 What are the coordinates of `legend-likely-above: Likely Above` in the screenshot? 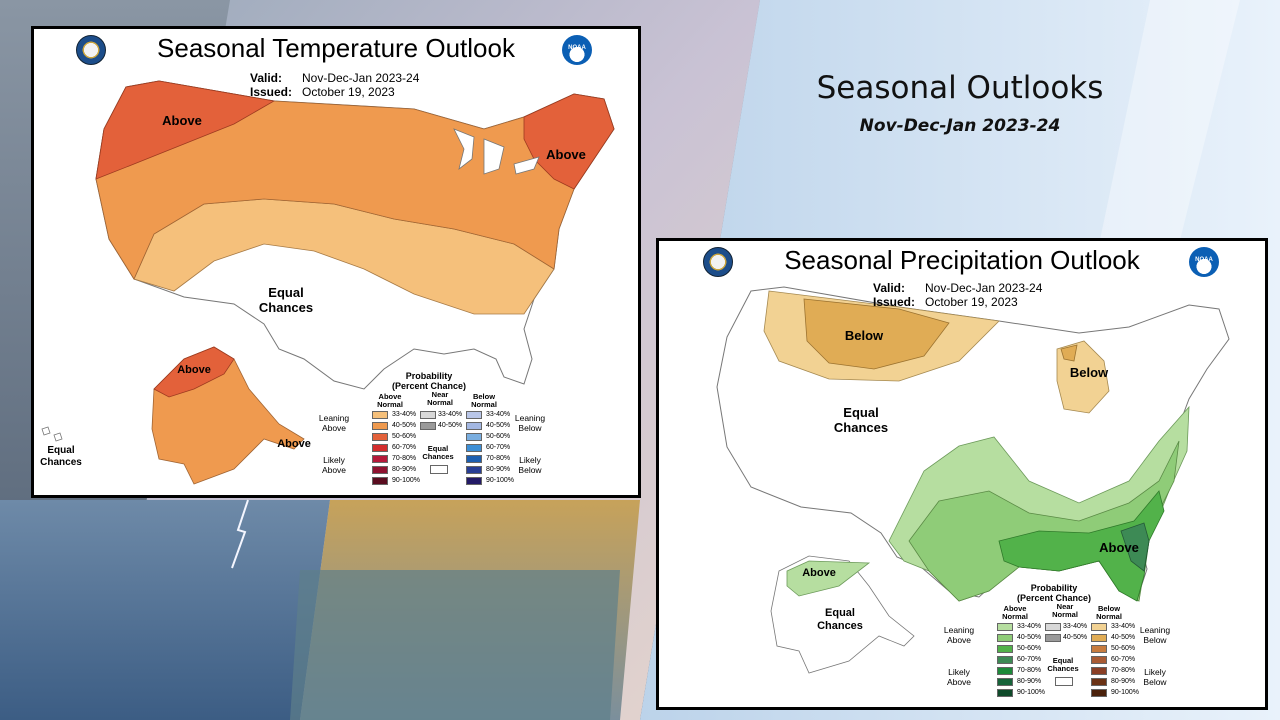 It's located at (959, 677).